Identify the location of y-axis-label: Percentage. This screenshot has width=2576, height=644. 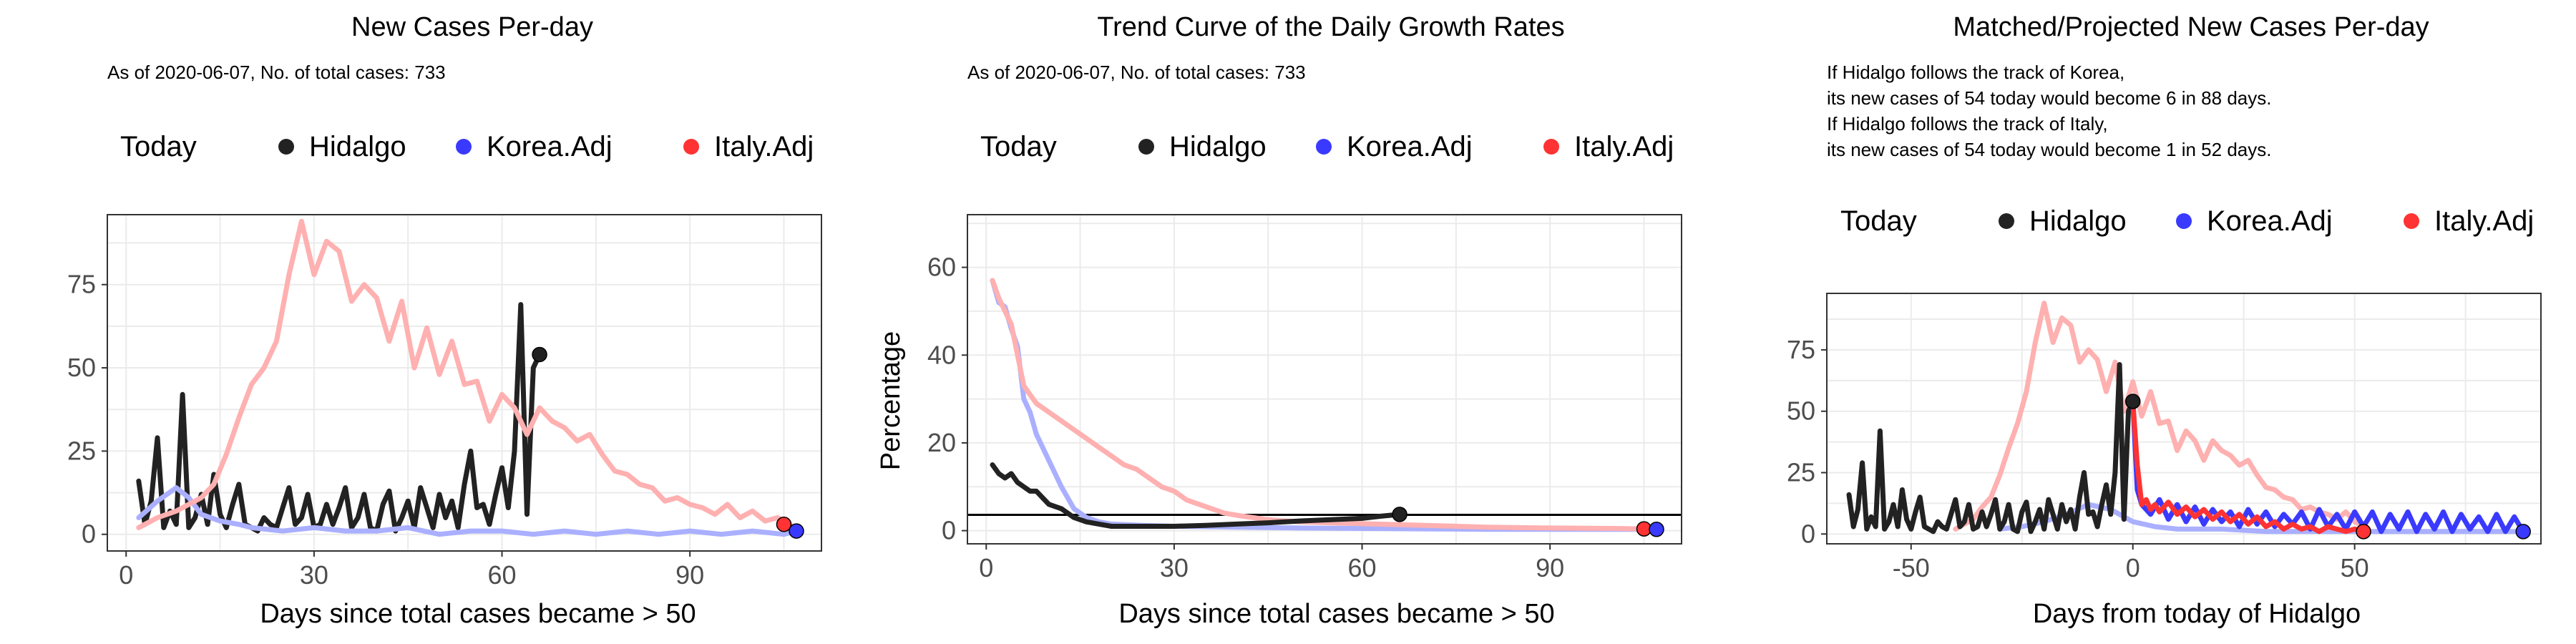
(891, 400).